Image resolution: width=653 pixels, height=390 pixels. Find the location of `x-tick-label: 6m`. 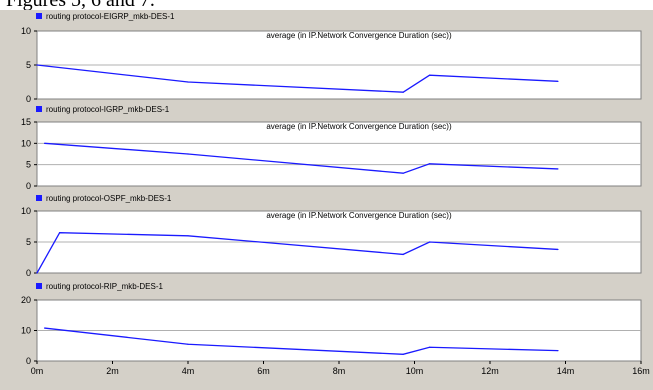

x-tick-label: 6m is located at coordinates (263, 371).